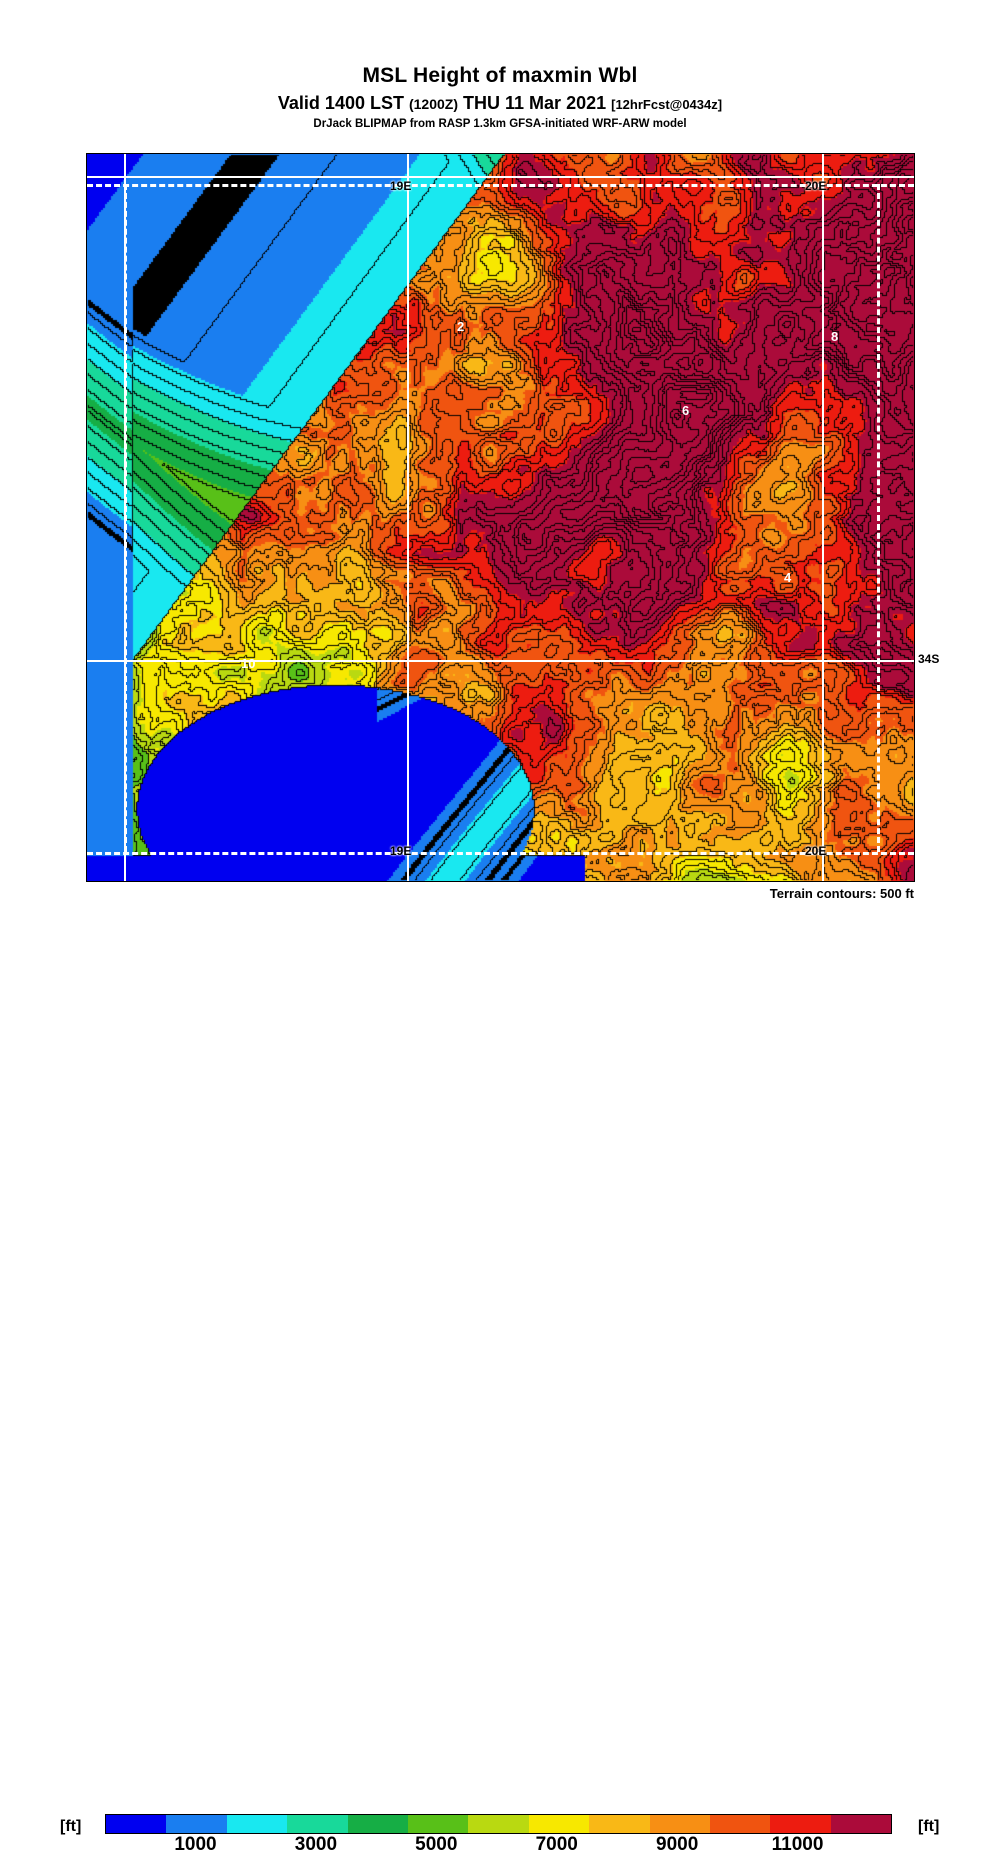  I want to click on station-label-6: 6, so click(686, 410).